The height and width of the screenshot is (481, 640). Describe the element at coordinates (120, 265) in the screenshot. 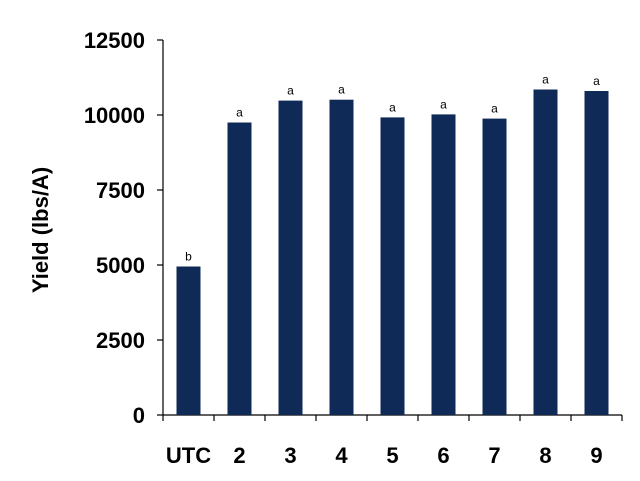

I see `y-tick-label: 5000` at that location.